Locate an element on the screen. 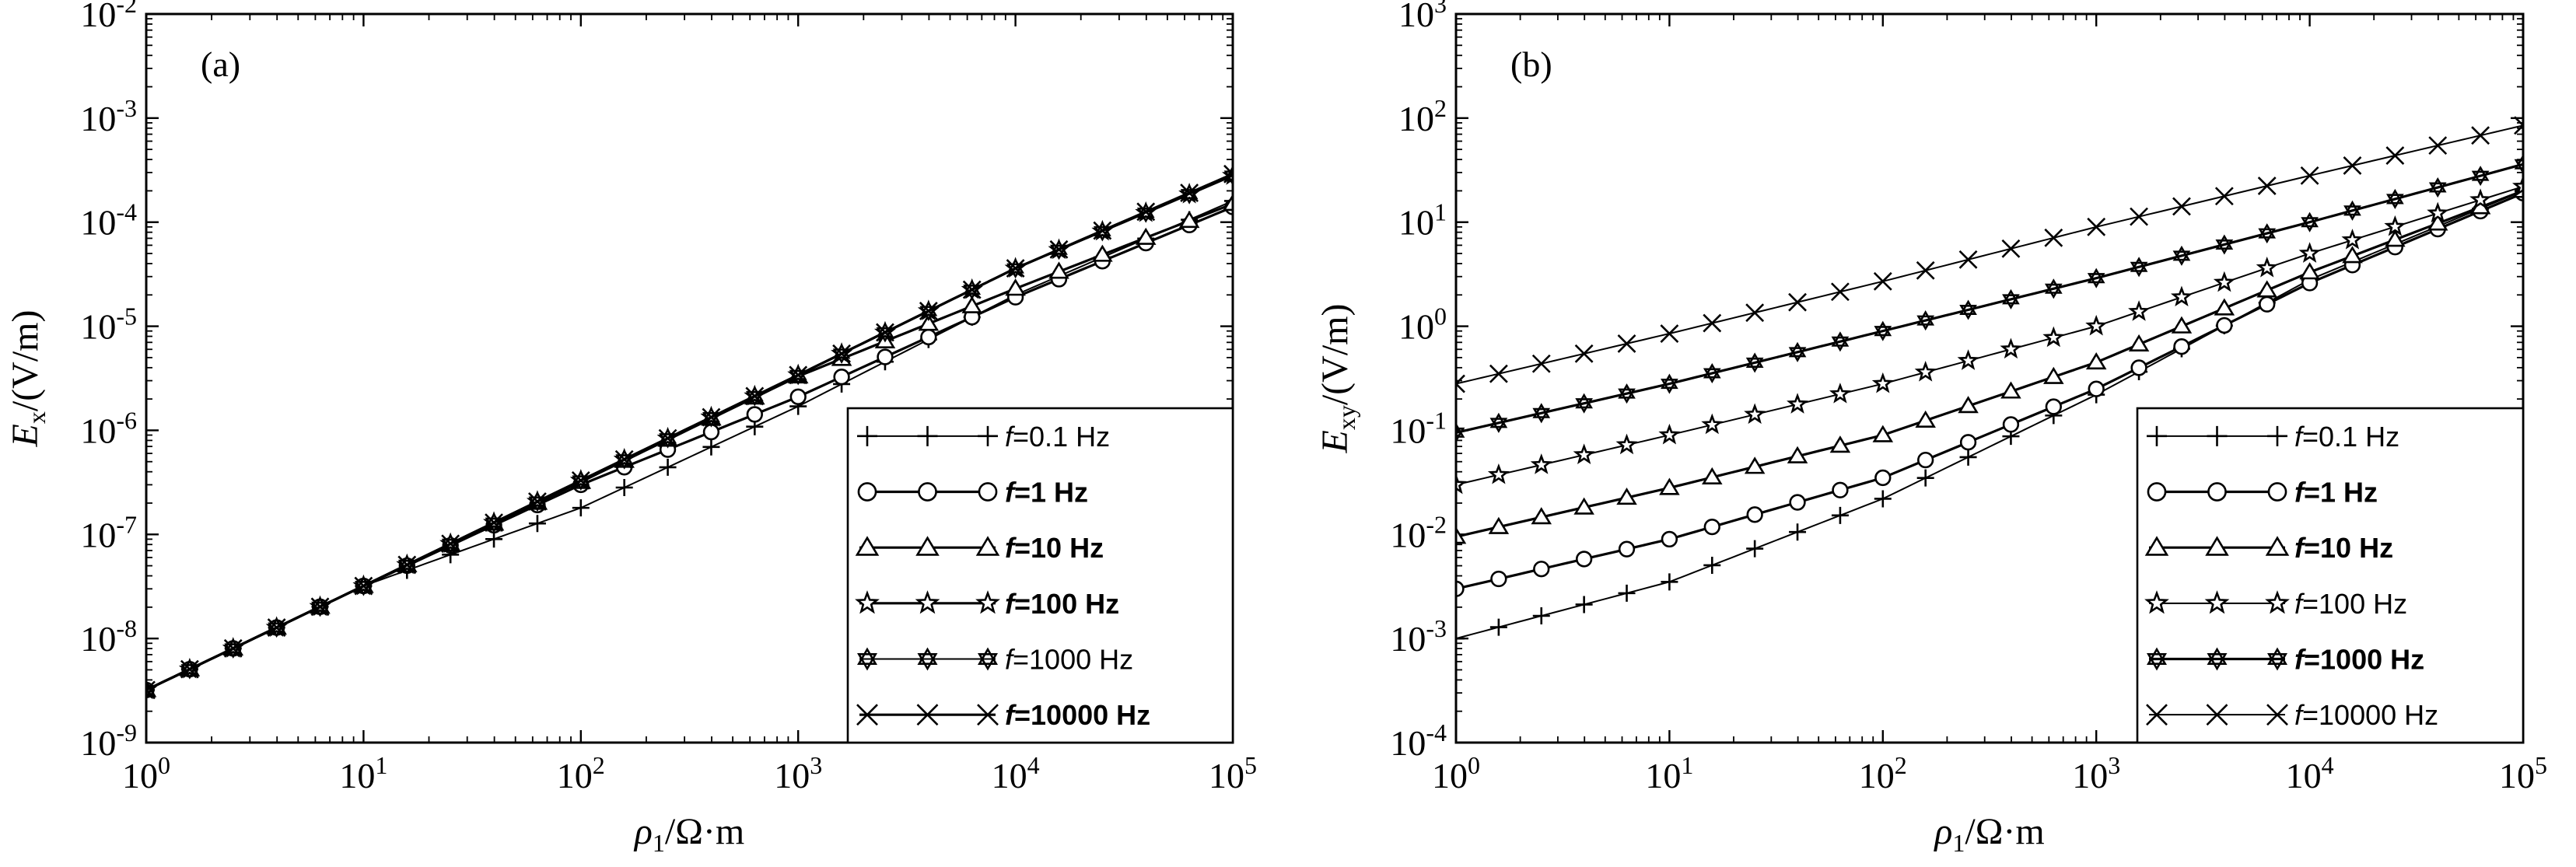 This screenshot has width=2576, height=867. y-tick-label: 10⁻⁹ is located at coordinates (108, 740).